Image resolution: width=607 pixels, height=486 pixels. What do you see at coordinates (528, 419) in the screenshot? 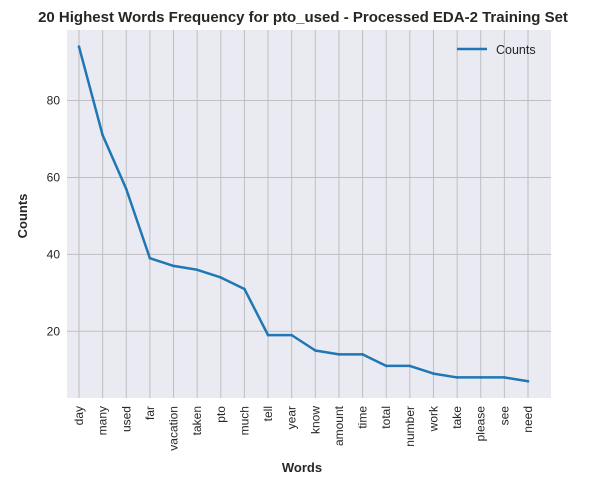
I see `x-tick-label: need` at bounding box center [528, 419].